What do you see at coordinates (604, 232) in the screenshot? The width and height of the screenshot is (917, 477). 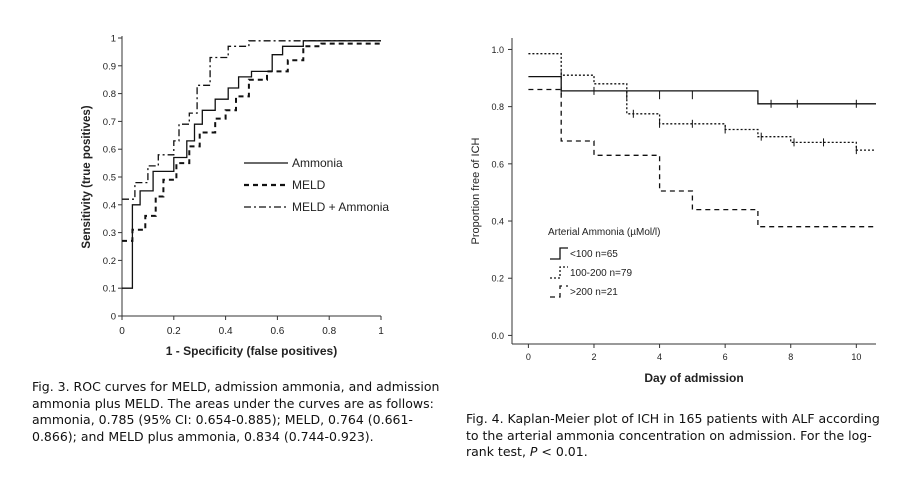 I see `km-legend-title: Arterial Ammonia (µMol/l)` at bounding box center [604, 232].